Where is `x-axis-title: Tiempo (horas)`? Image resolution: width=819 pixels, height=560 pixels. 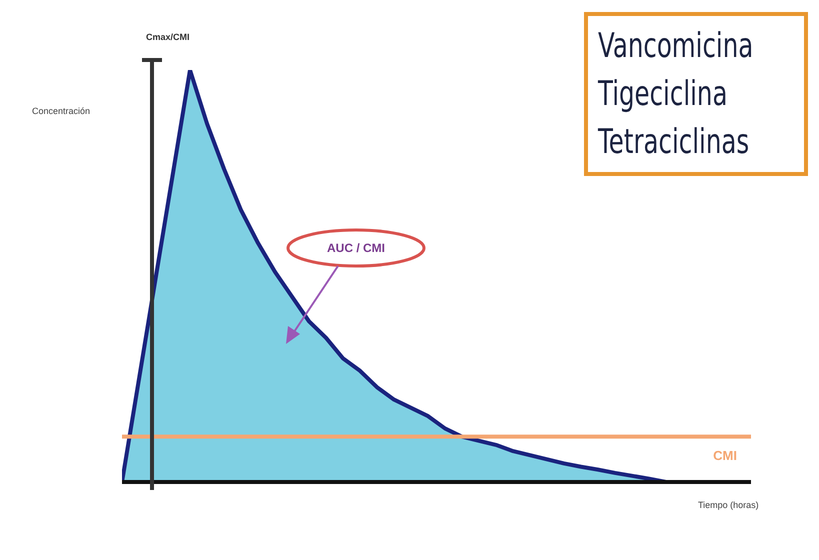 x-axis-title: Tiempo (horas) is located at coordinates (728, 505).